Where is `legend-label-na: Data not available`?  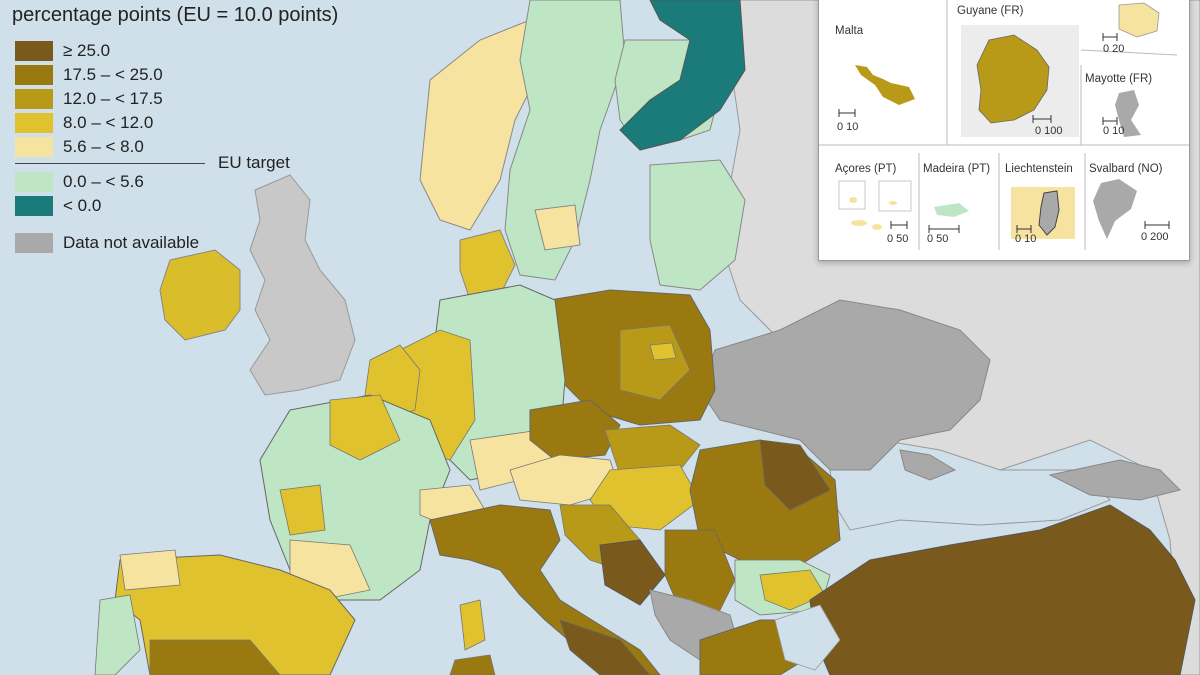
legend-label-na: Data not available is located at coordinates (131, 242).